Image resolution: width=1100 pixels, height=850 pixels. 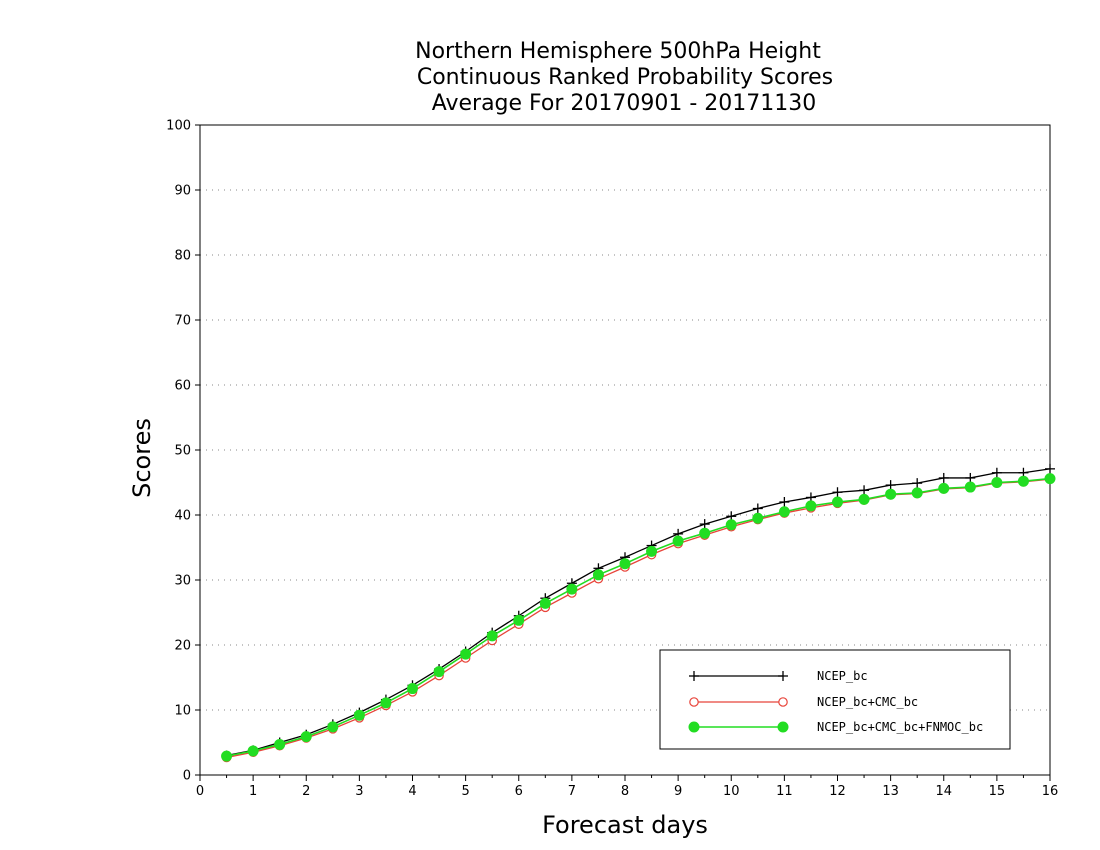 What do you see at coordinates (253, 791) in the screenshot?
I see `x-tick-label: 1` at bounding box center [253, 791].